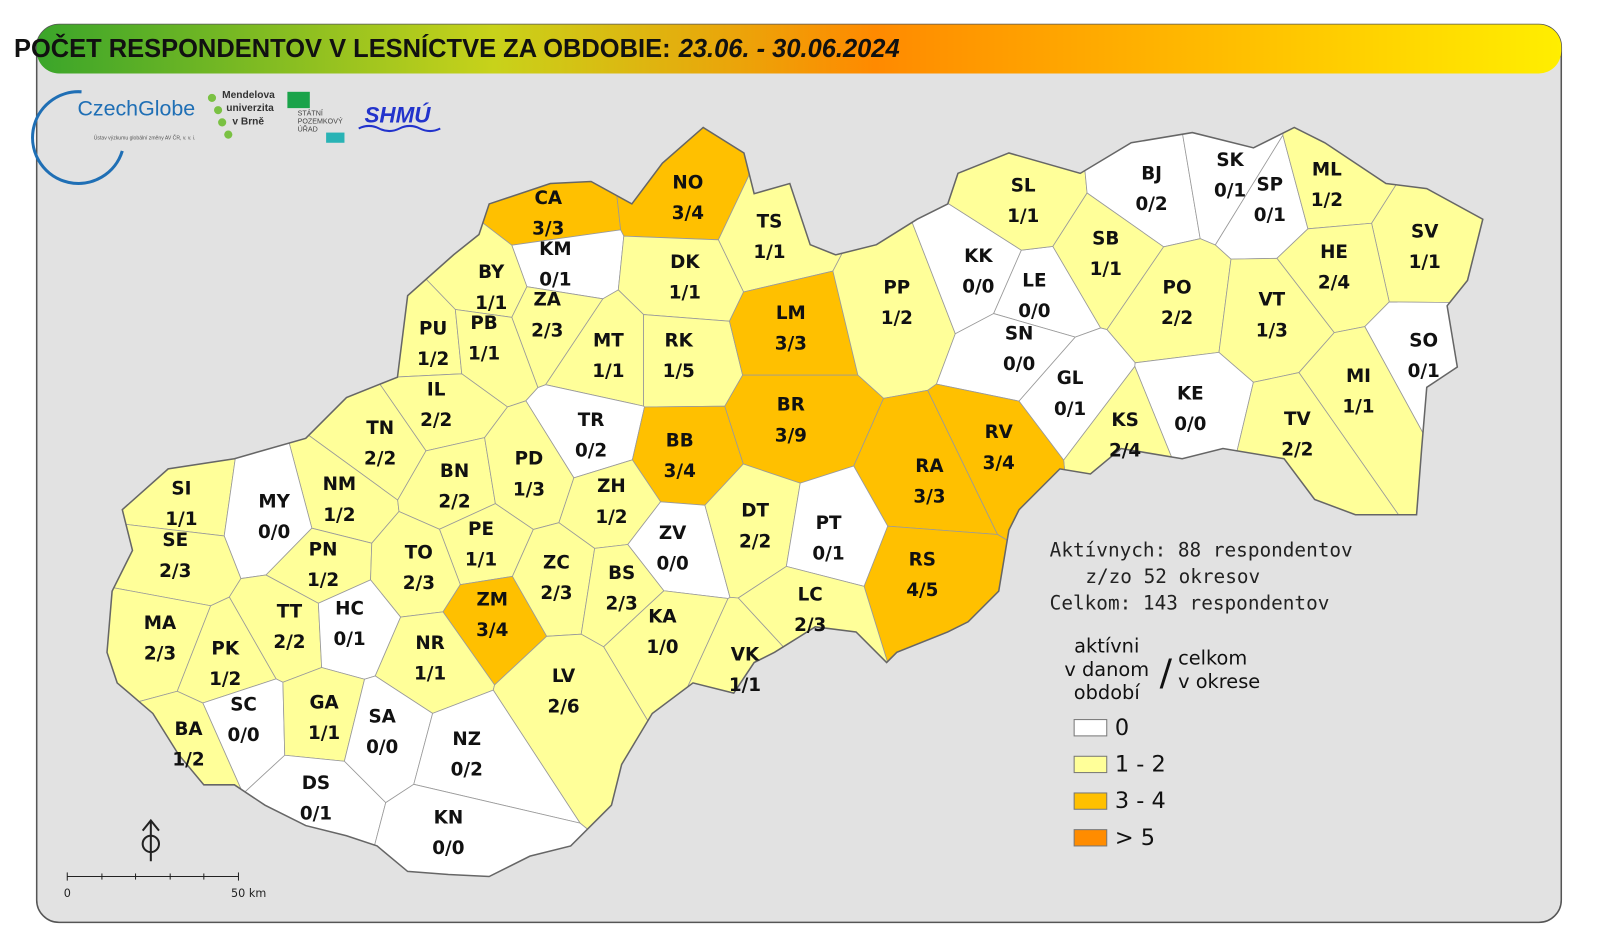 This screenshot has width=1600, height=950. I want to click on district-value: 2/6, so click(563, 706).